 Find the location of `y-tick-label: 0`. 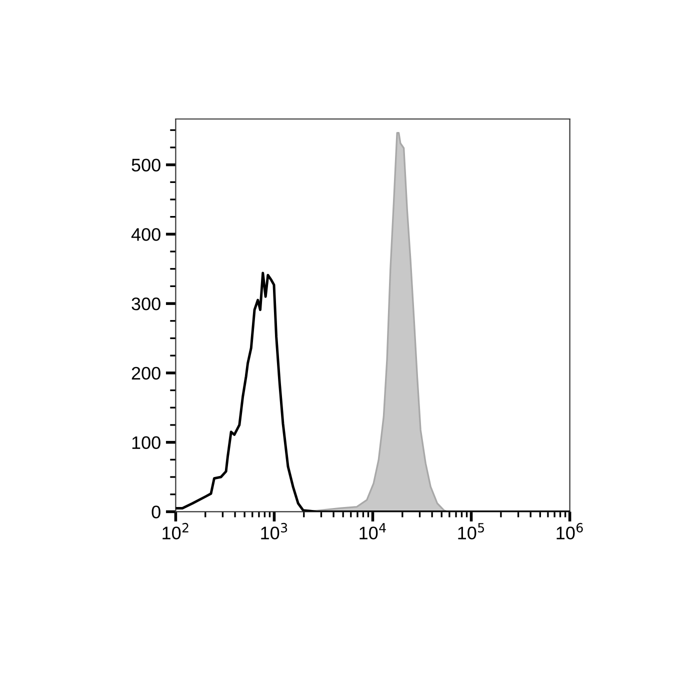

y-tick-label: 0 is located at coordinates (156, 512).